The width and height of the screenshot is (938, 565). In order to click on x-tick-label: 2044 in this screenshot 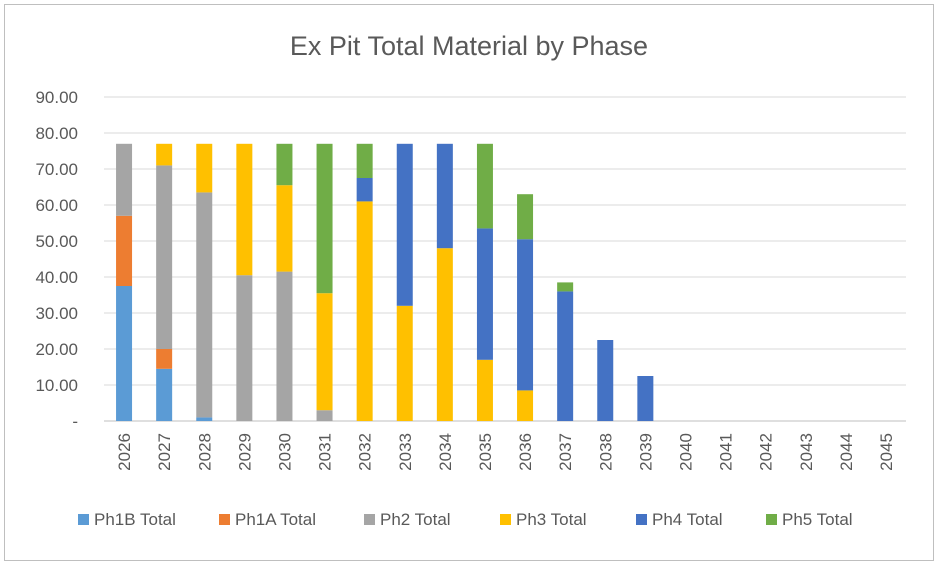, I will do `click(846, 452)`.